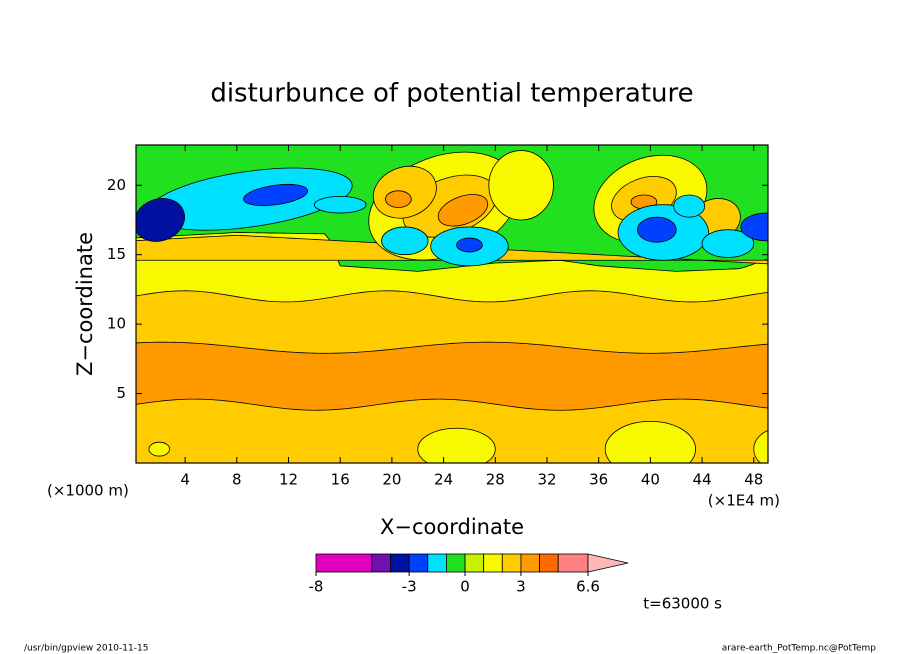 The height and width of the screenshot is (654, 904). I want to click on x-tick-label: 44, so click(702, 480).